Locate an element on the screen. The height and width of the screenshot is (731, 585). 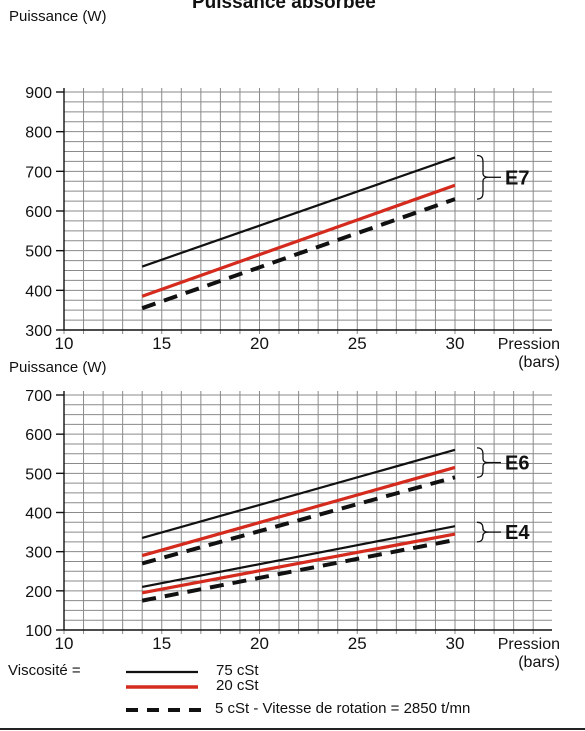
legend-swatch-20cst is located at coordinates (162, 687).